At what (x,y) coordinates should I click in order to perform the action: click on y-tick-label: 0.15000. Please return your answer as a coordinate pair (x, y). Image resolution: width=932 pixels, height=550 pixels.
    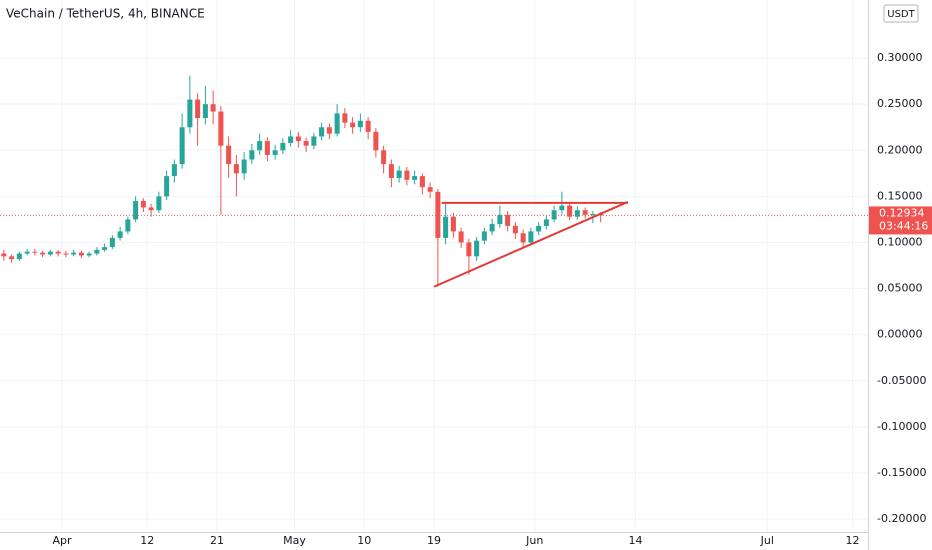
    Looking at the image, I should click on (900, 195).